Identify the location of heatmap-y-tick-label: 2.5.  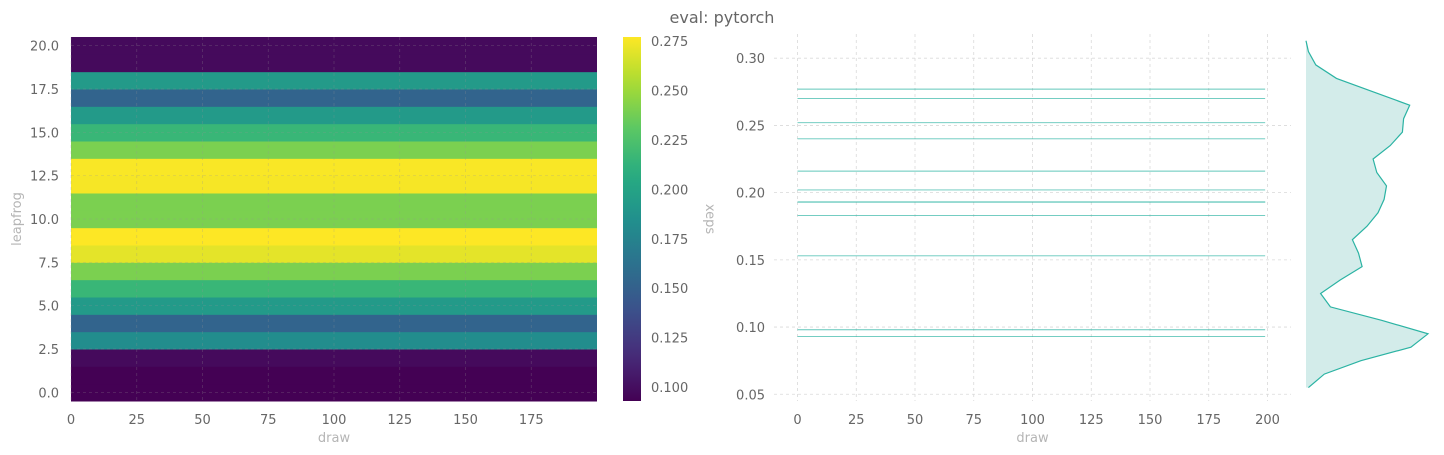
(48, 350).